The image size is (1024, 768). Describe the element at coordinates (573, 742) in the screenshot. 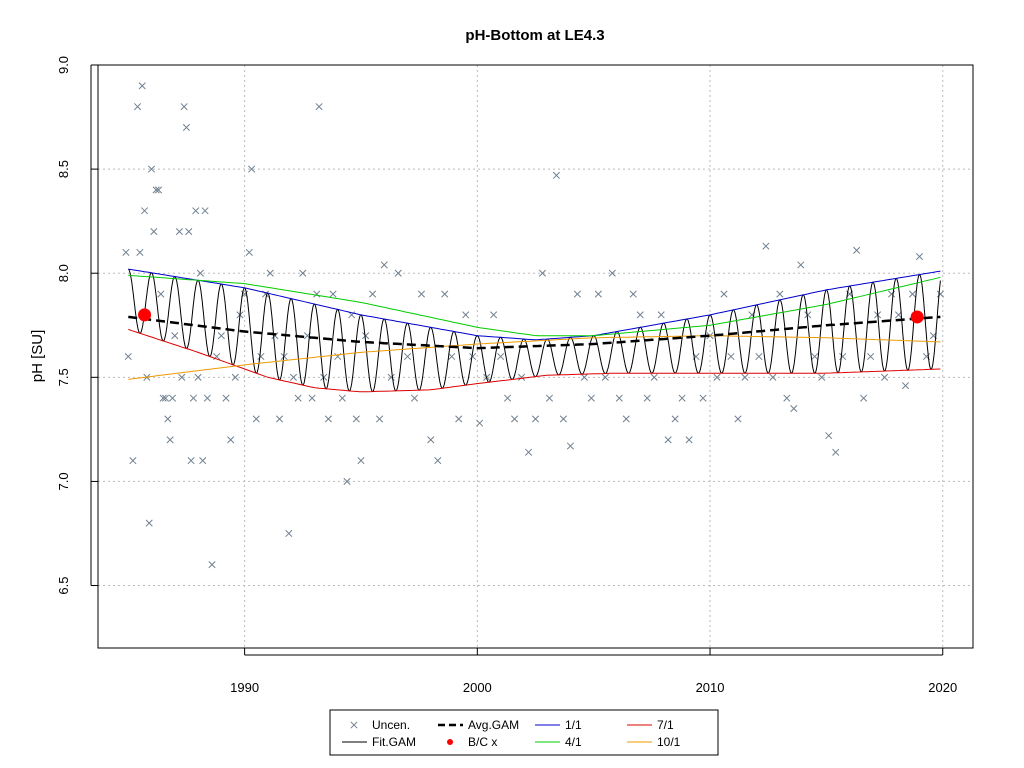

I see `legend-label: 4/1` at that location.